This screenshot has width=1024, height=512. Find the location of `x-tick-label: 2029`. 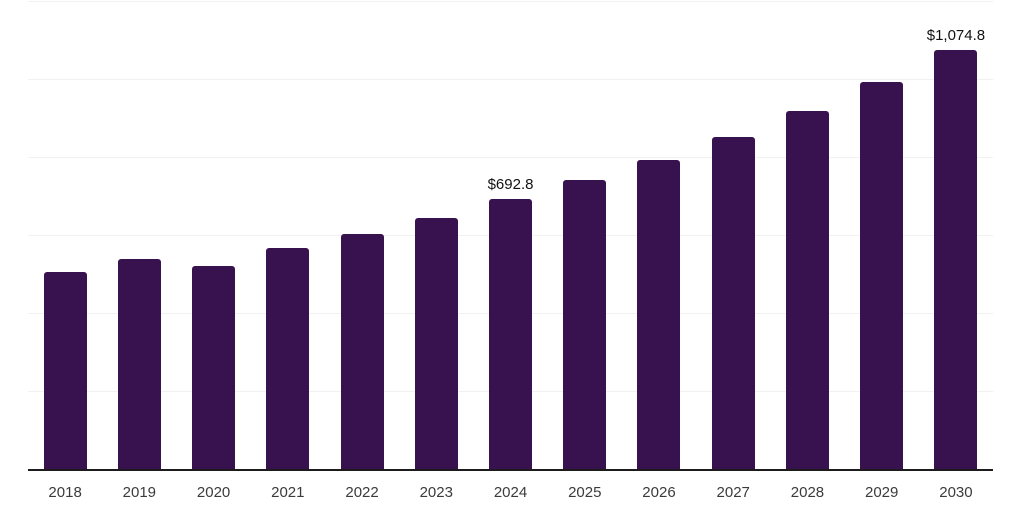

x-tick-label: 2029 is located at coordinates (882, 492).